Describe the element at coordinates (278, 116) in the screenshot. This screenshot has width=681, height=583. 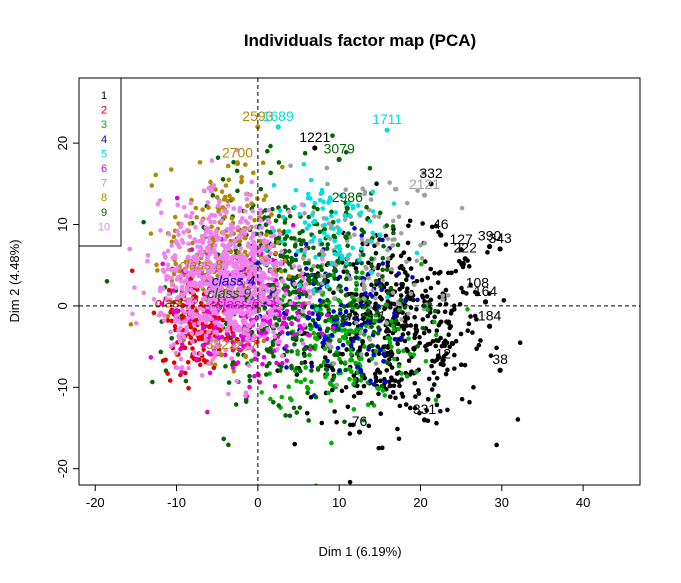
I see `point-label: 1689` at that location.